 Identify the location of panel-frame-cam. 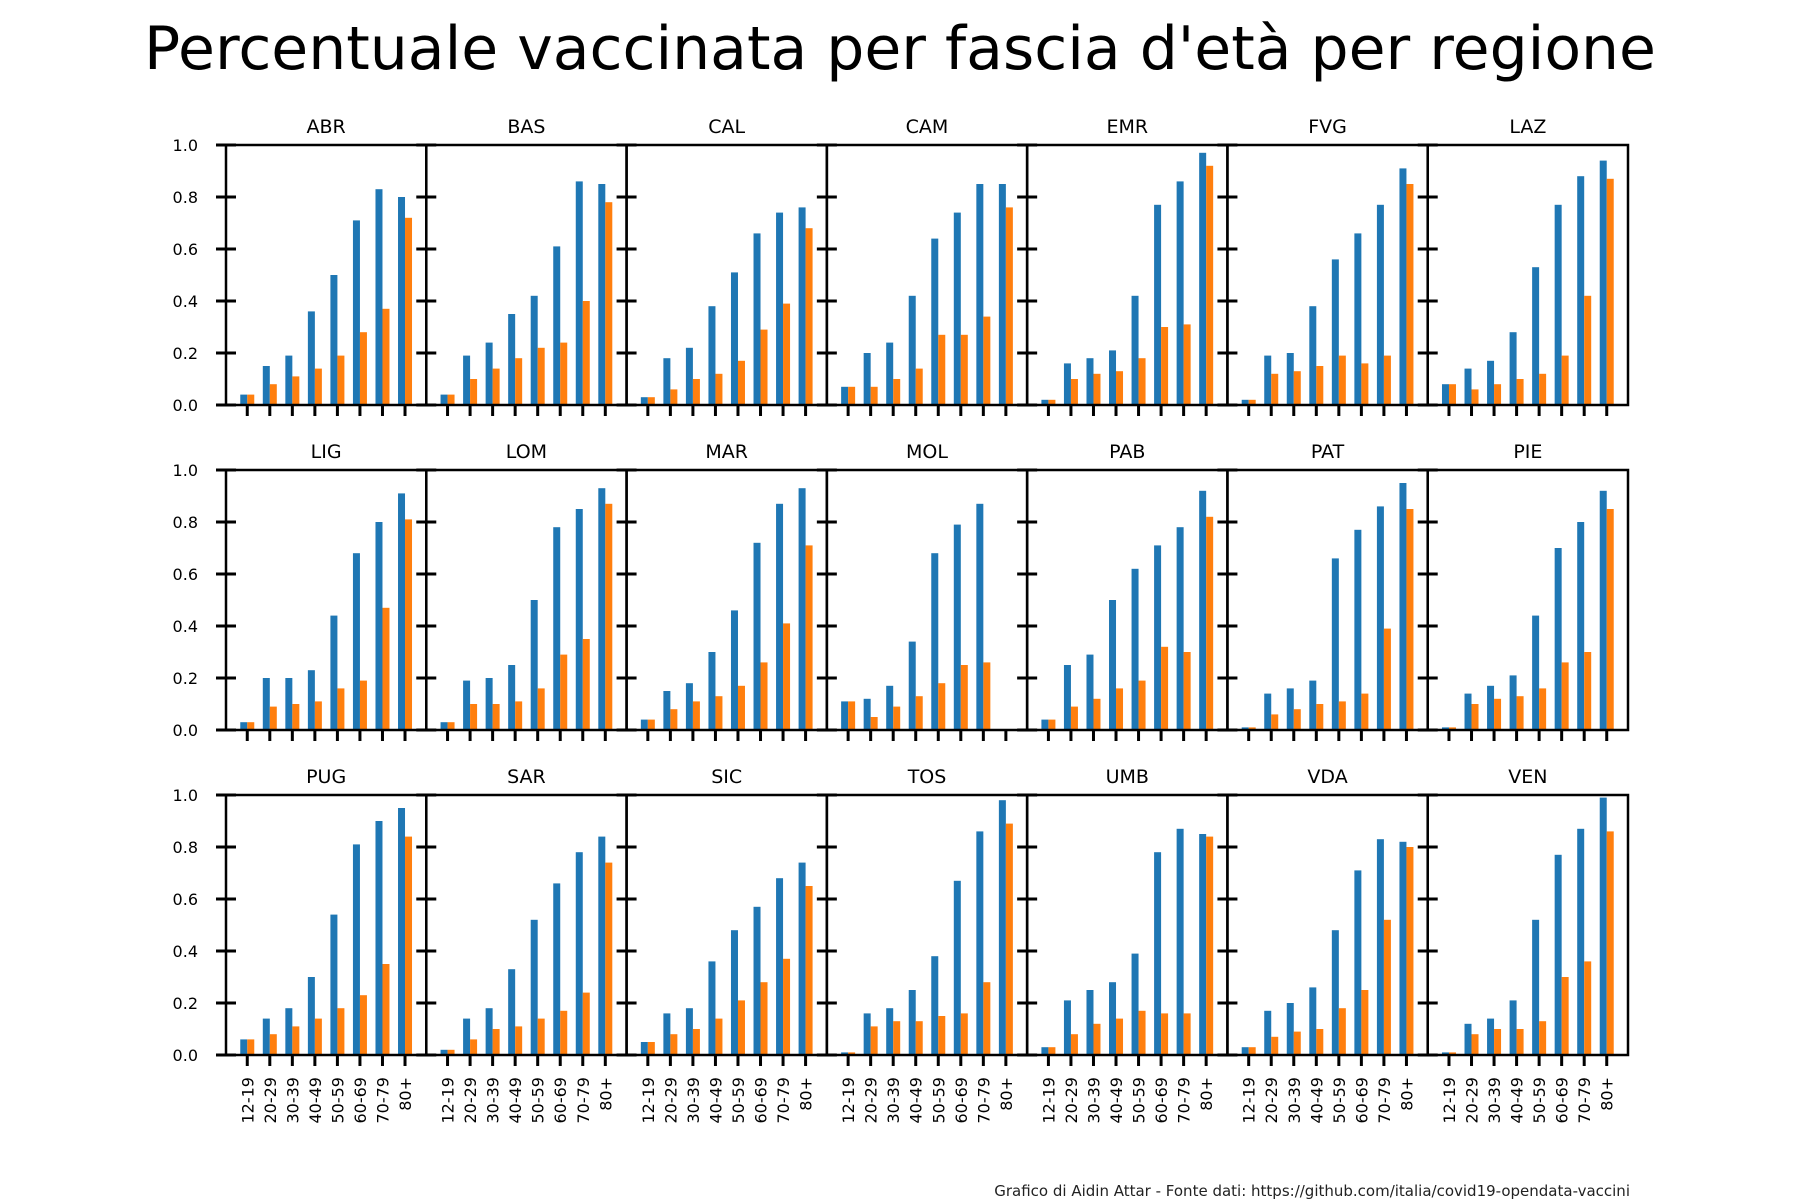
(927, 275).